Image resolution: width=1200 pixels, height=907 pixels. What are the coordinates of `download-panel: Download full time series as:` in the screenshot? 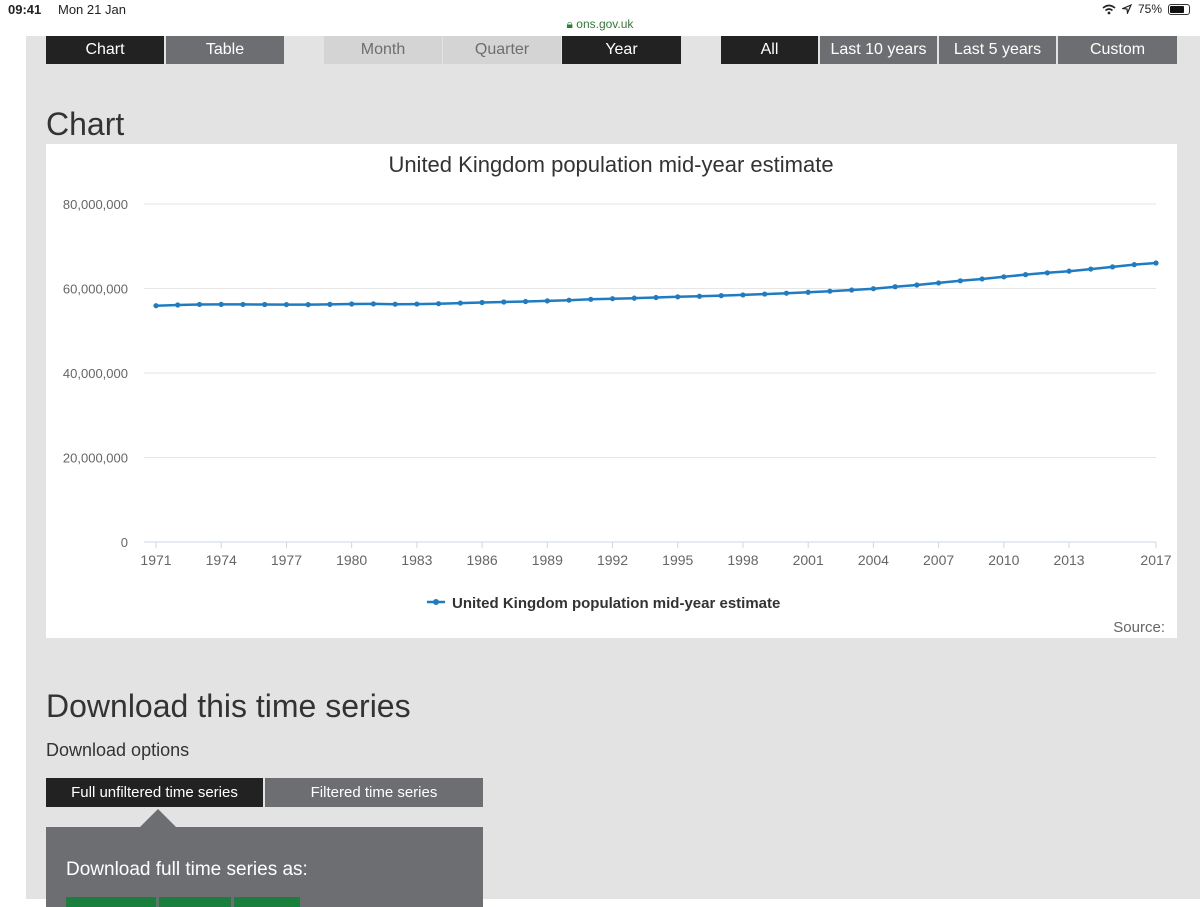 It's located at (264, 867).